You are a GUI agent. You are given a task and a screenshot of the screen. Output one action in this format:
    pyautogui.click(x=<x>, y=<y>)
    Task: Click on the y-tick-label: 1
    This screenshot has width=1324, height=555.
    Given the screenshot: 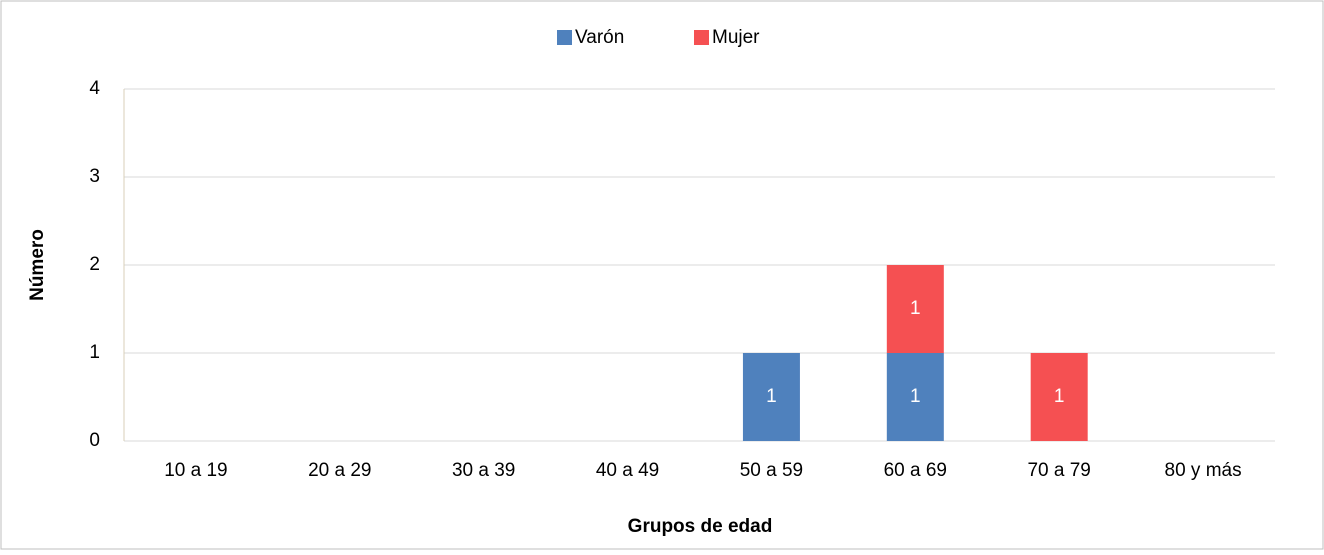 What is the action you would take?
    pyautogui.click(x=94, y=352)
    